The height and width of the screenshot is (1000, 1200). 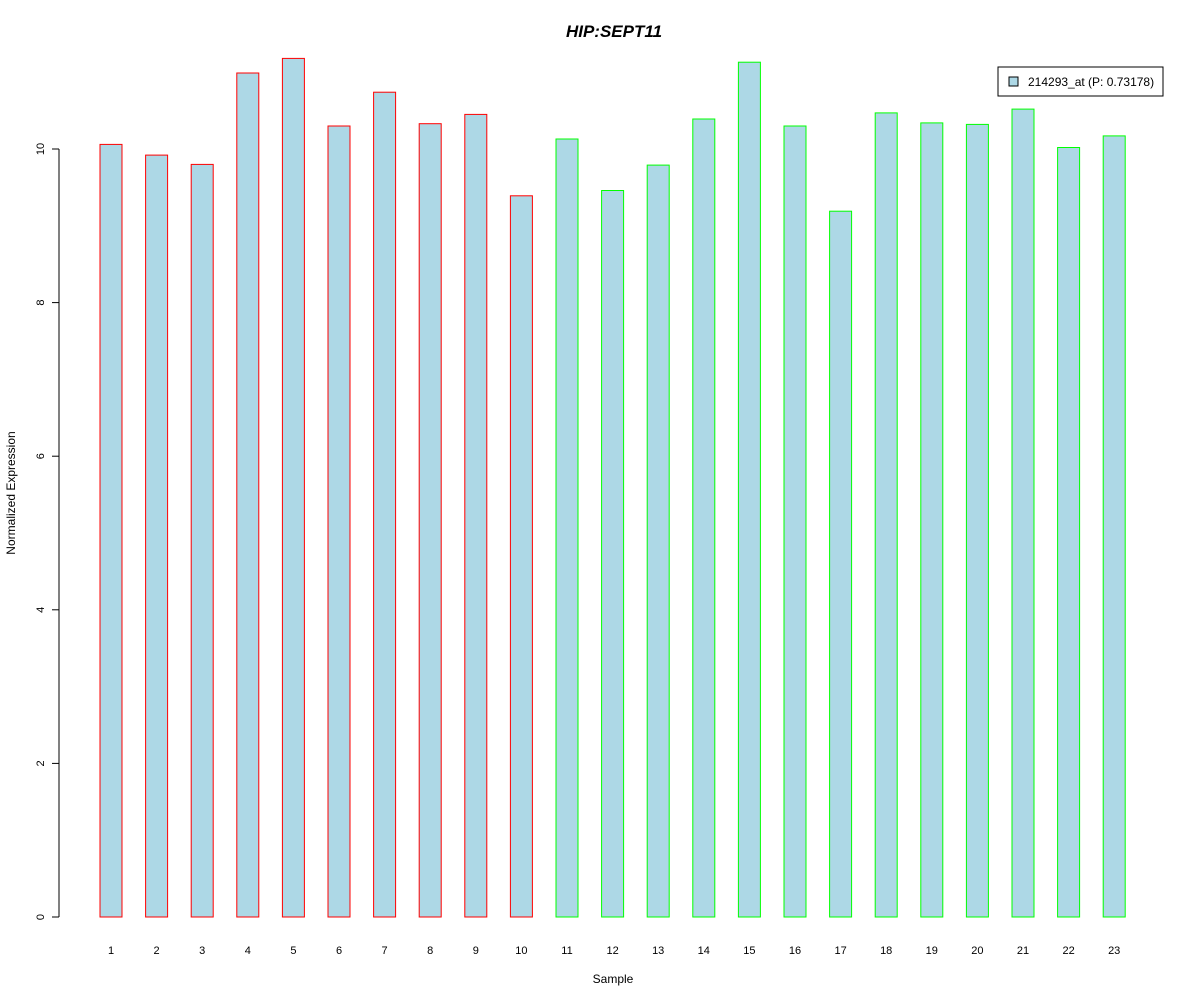 I want to click on x-tick-label: 12, so click(x=612, y=951).